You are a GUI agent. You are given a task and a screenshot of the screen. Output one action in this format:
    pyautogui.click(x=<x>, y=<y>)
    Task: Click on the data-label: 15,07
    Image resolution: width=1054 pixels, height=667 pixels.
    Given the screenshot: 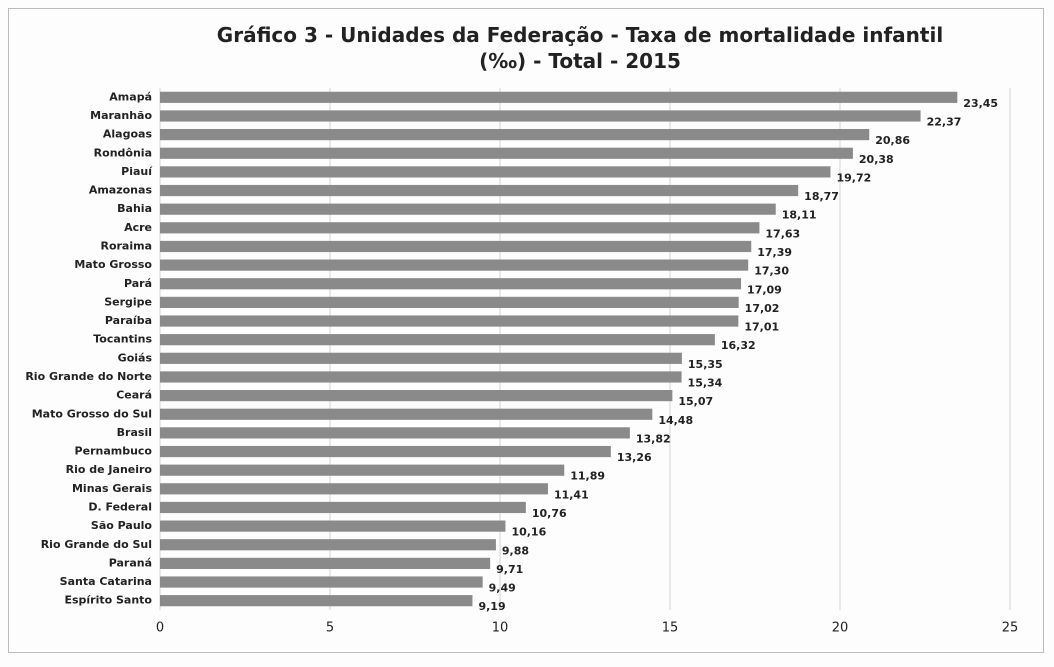 What is the action you would take?
    pyautogui.click(x=695, y=401)
    